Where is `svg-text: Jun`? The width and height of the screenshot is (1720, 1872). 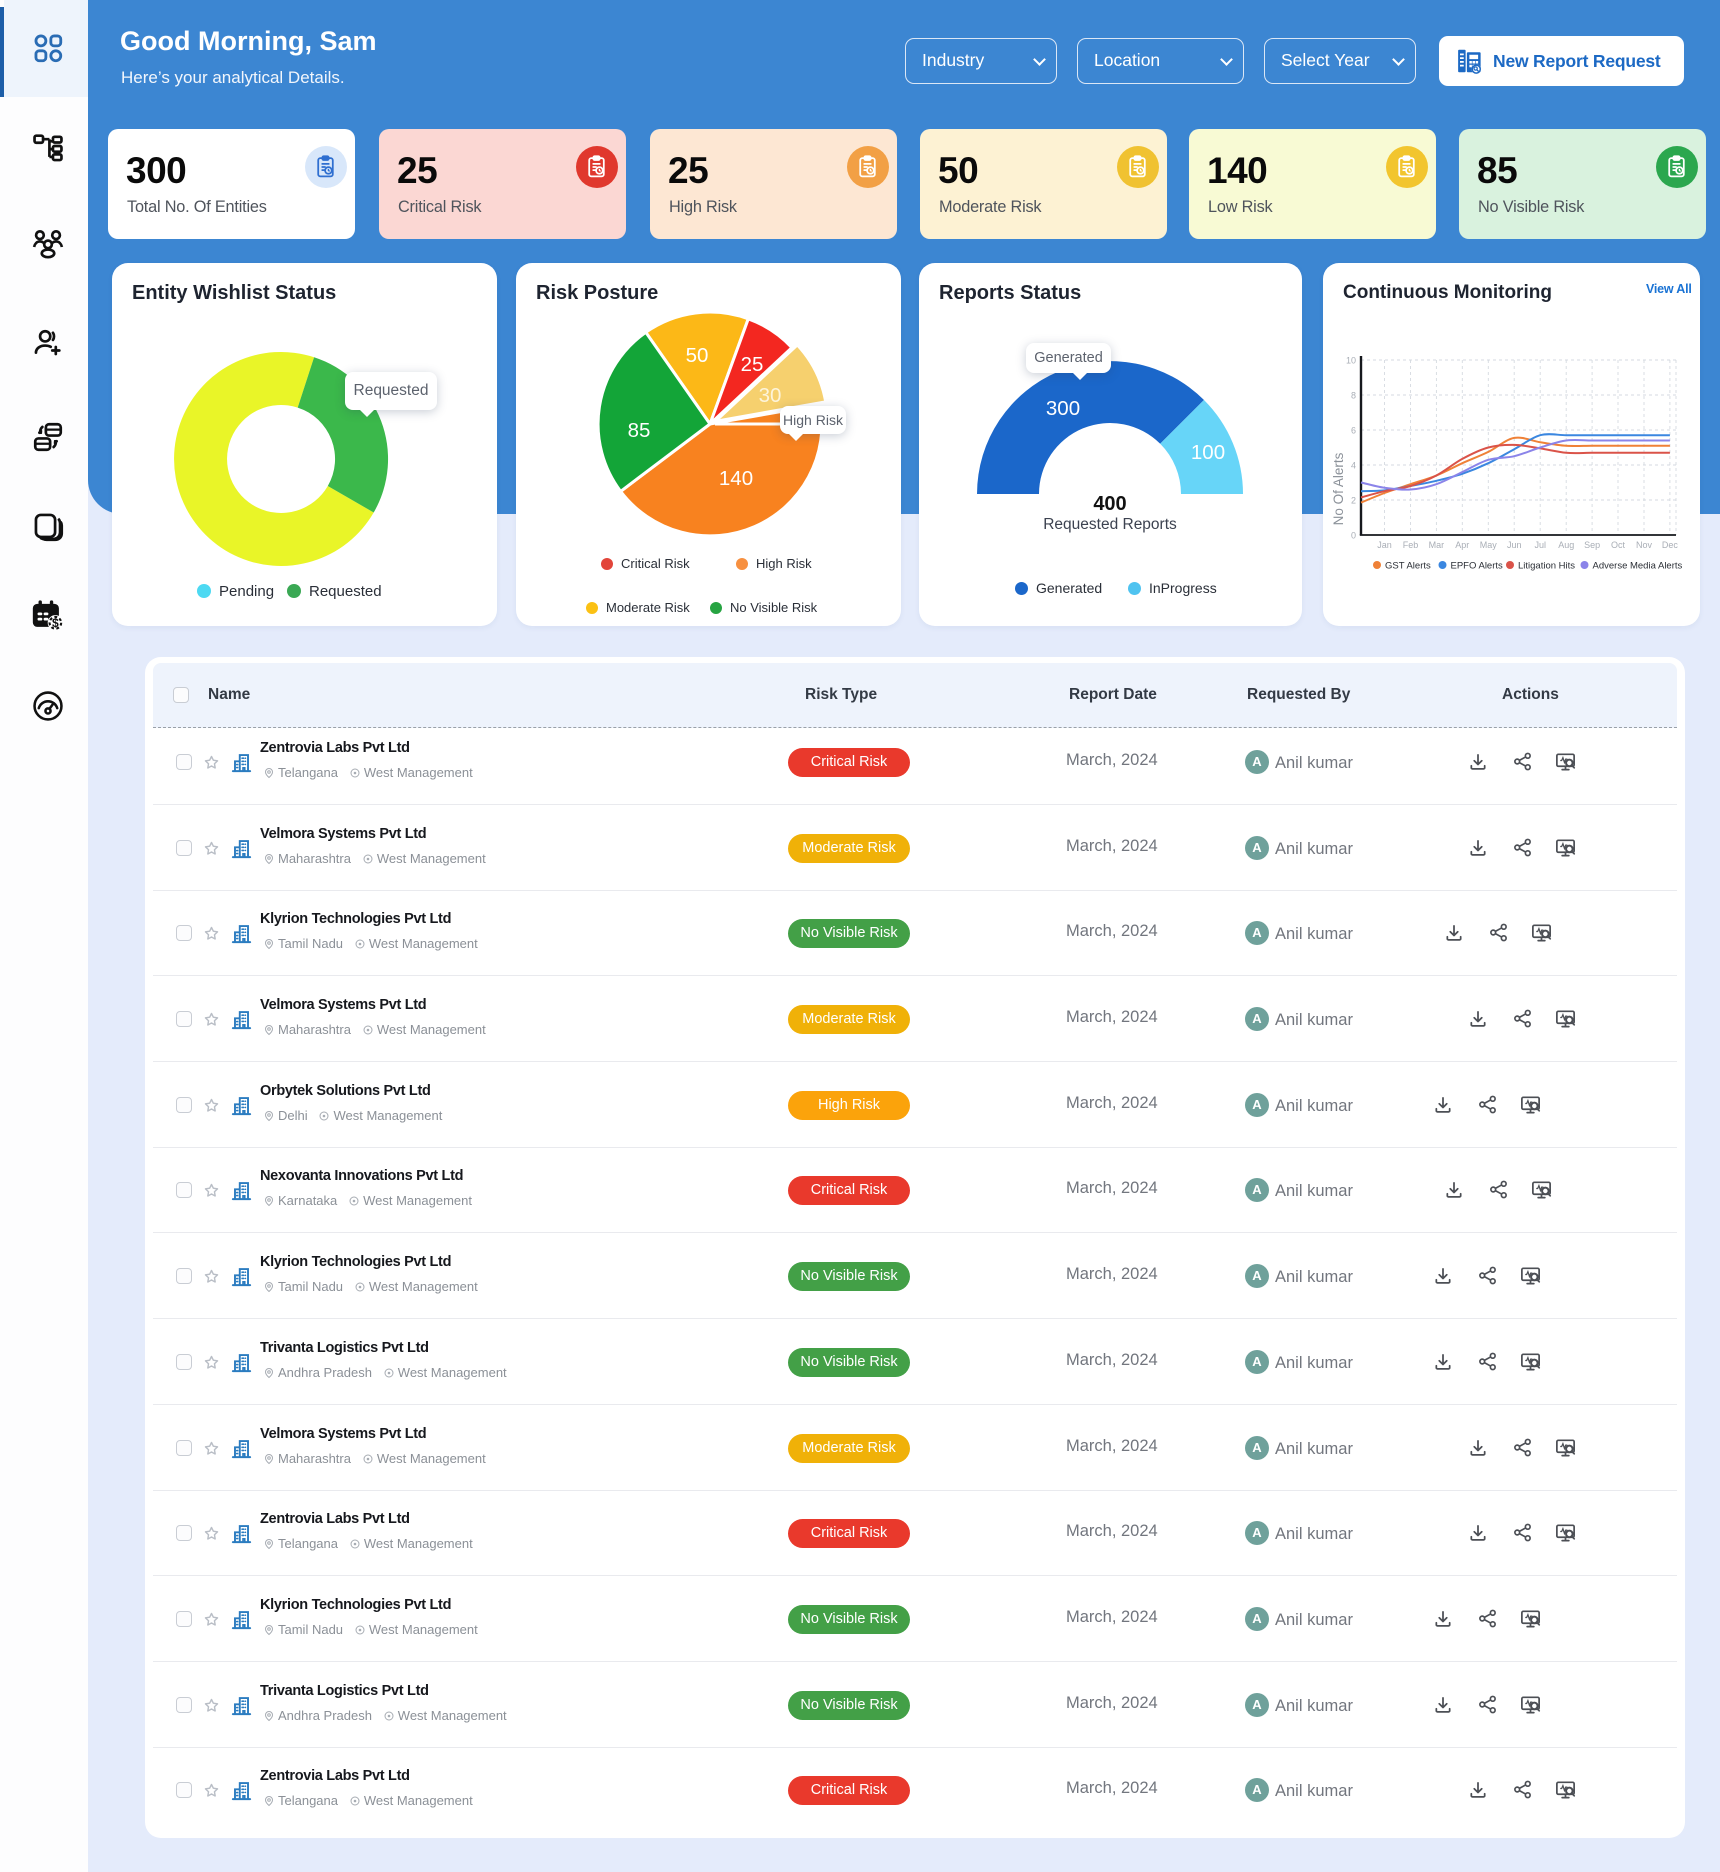
svg-text: Jun is located at coordinates (1514, 545).